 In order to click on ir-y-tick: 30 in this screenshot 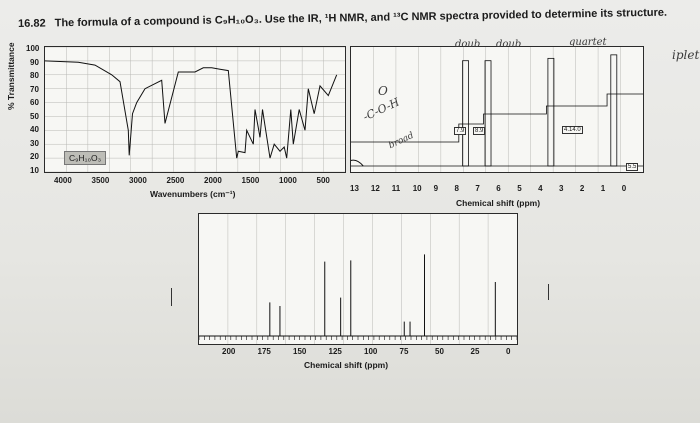, I will do `click(34, 143)`.